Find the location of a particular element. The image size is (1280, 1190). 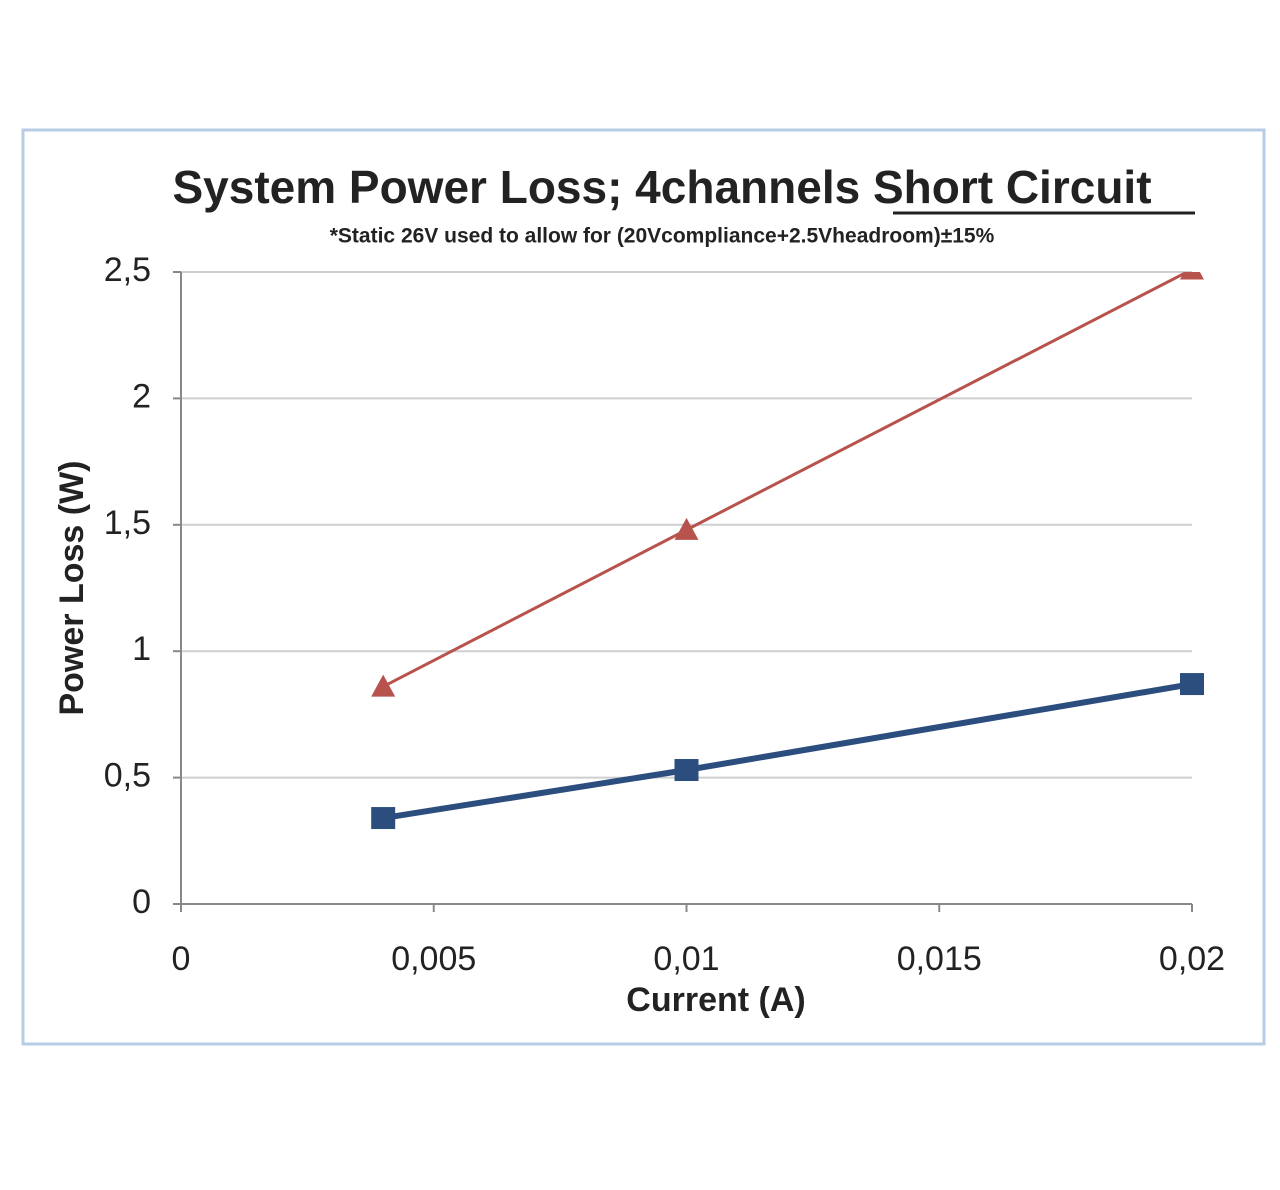

y-tick-label: 2 is located at coordinates (141, 396).